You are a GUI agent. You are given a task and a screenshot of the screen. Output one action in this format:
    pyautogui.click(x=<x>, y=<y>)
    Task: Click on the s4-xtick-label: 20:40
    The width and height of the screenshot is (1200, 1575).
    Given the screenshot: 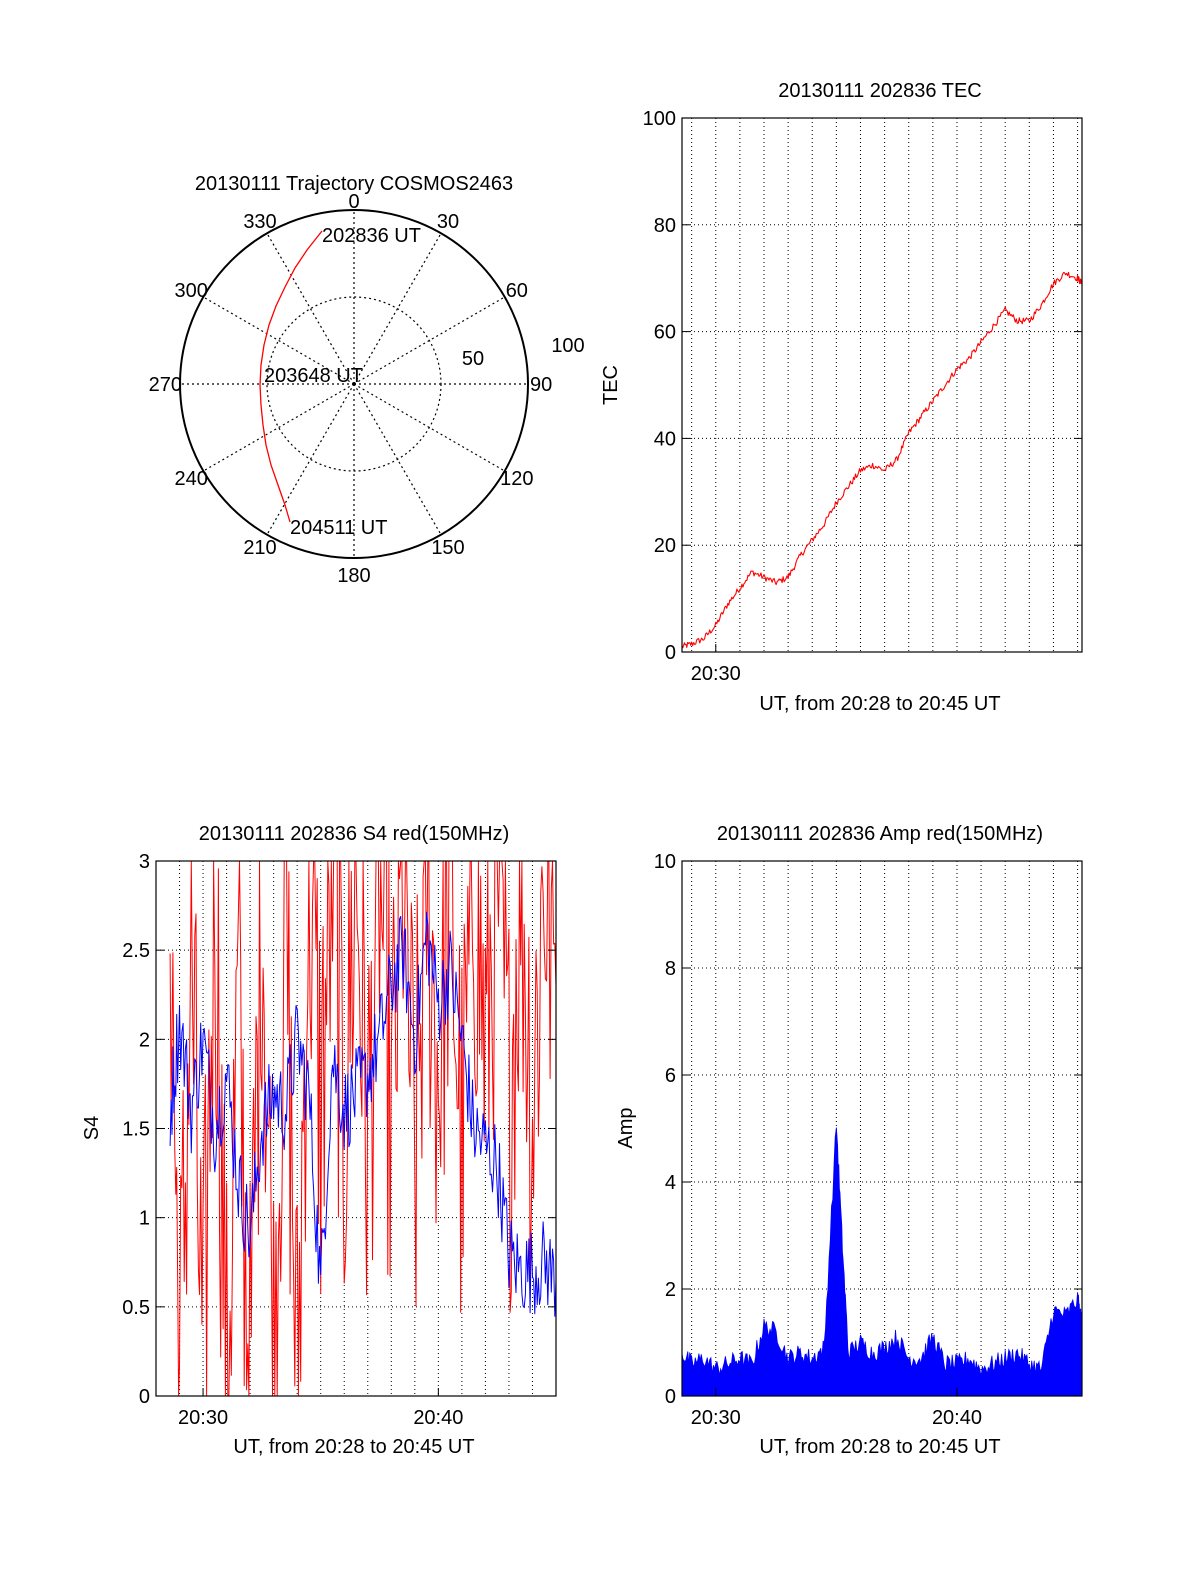 What is the action you would take?
    pyautogui.click(x=438, y=1418)
    